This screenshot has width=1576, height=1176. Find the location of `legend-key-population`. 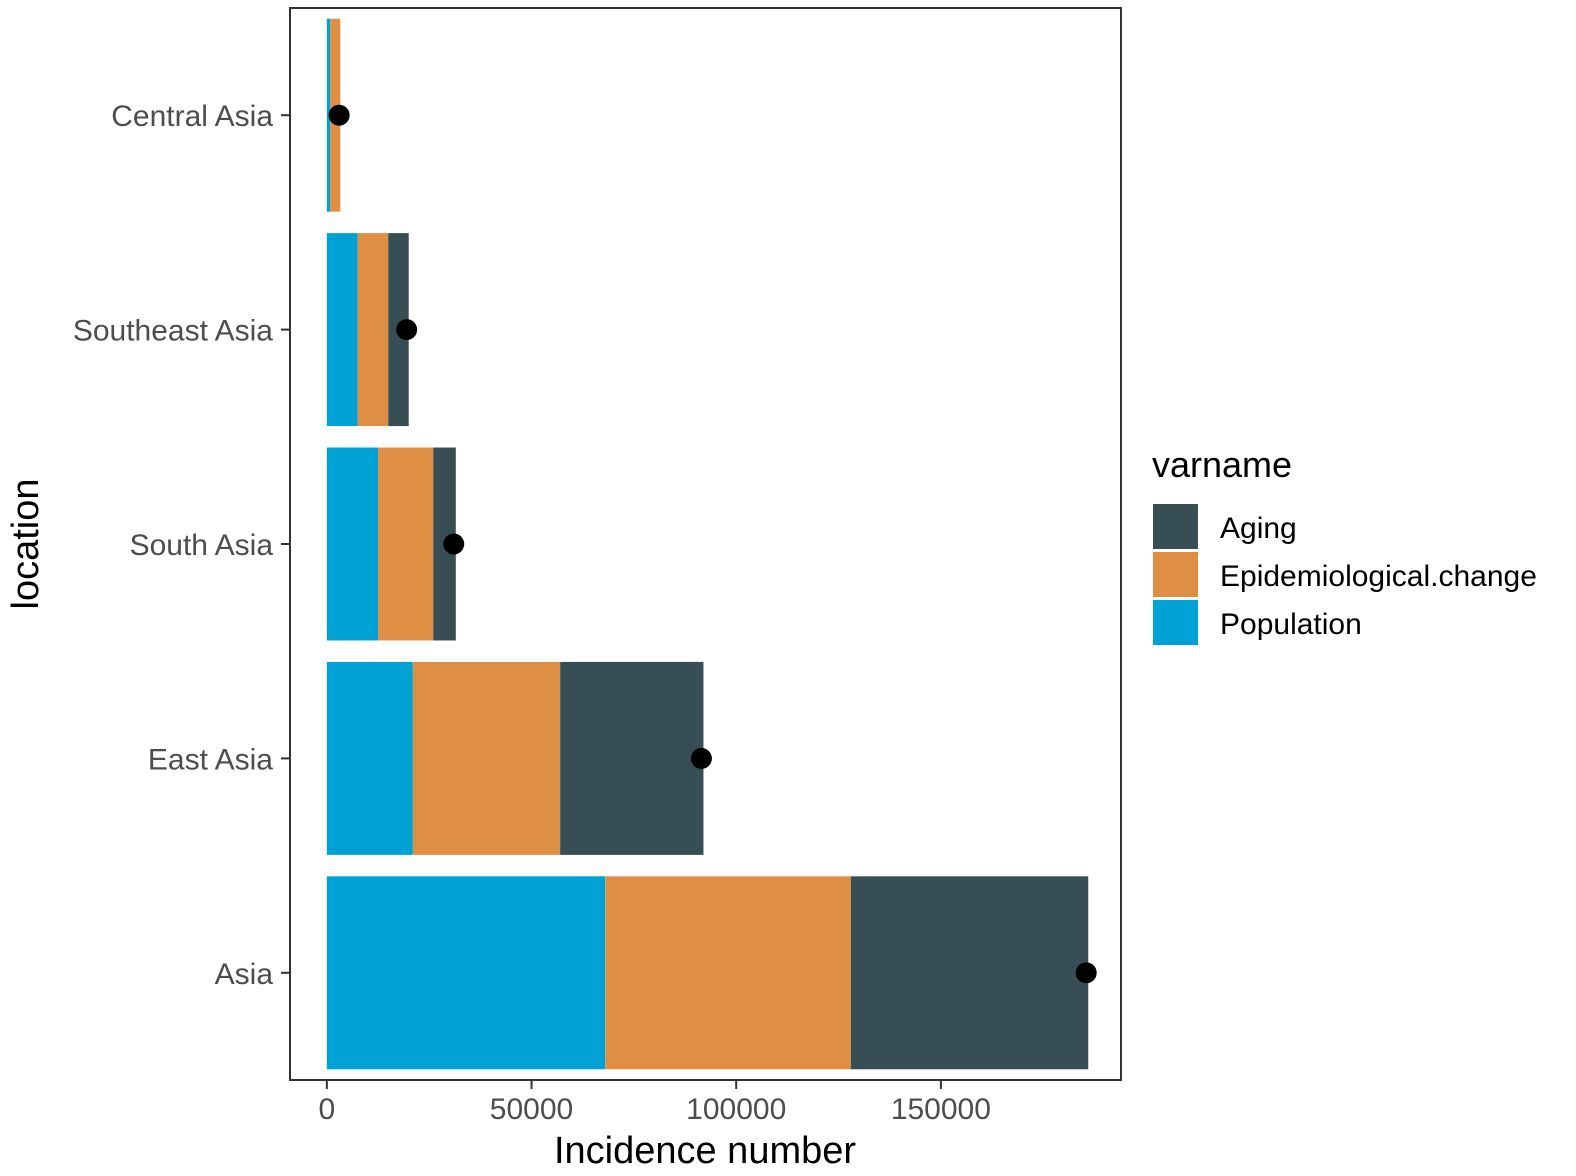

legend-key-population is located at coordinates (1175, 622).